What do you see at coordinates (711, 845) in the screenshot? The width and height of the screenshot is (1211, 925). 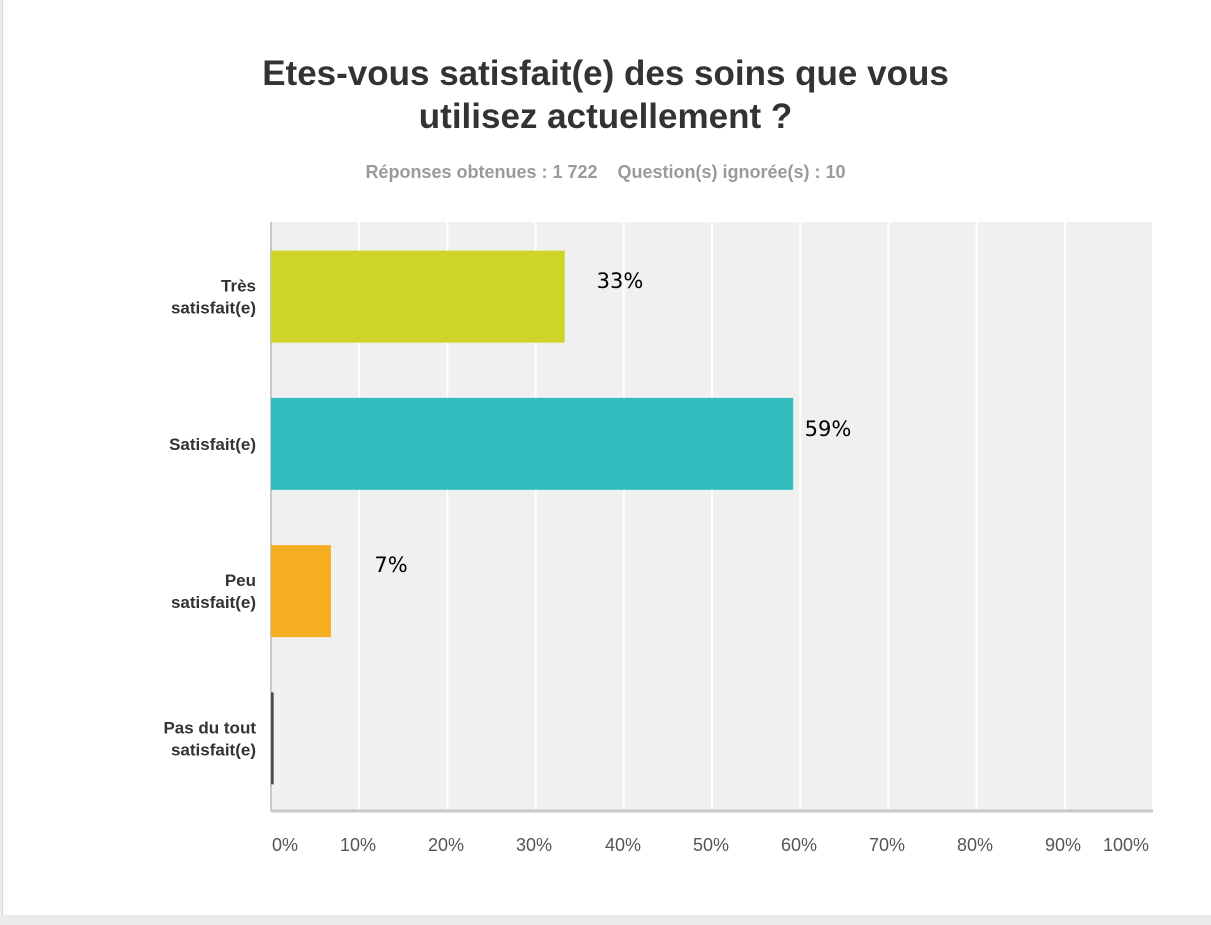 I see `x-tick-label: 50%` at bounding box center [711, 845].